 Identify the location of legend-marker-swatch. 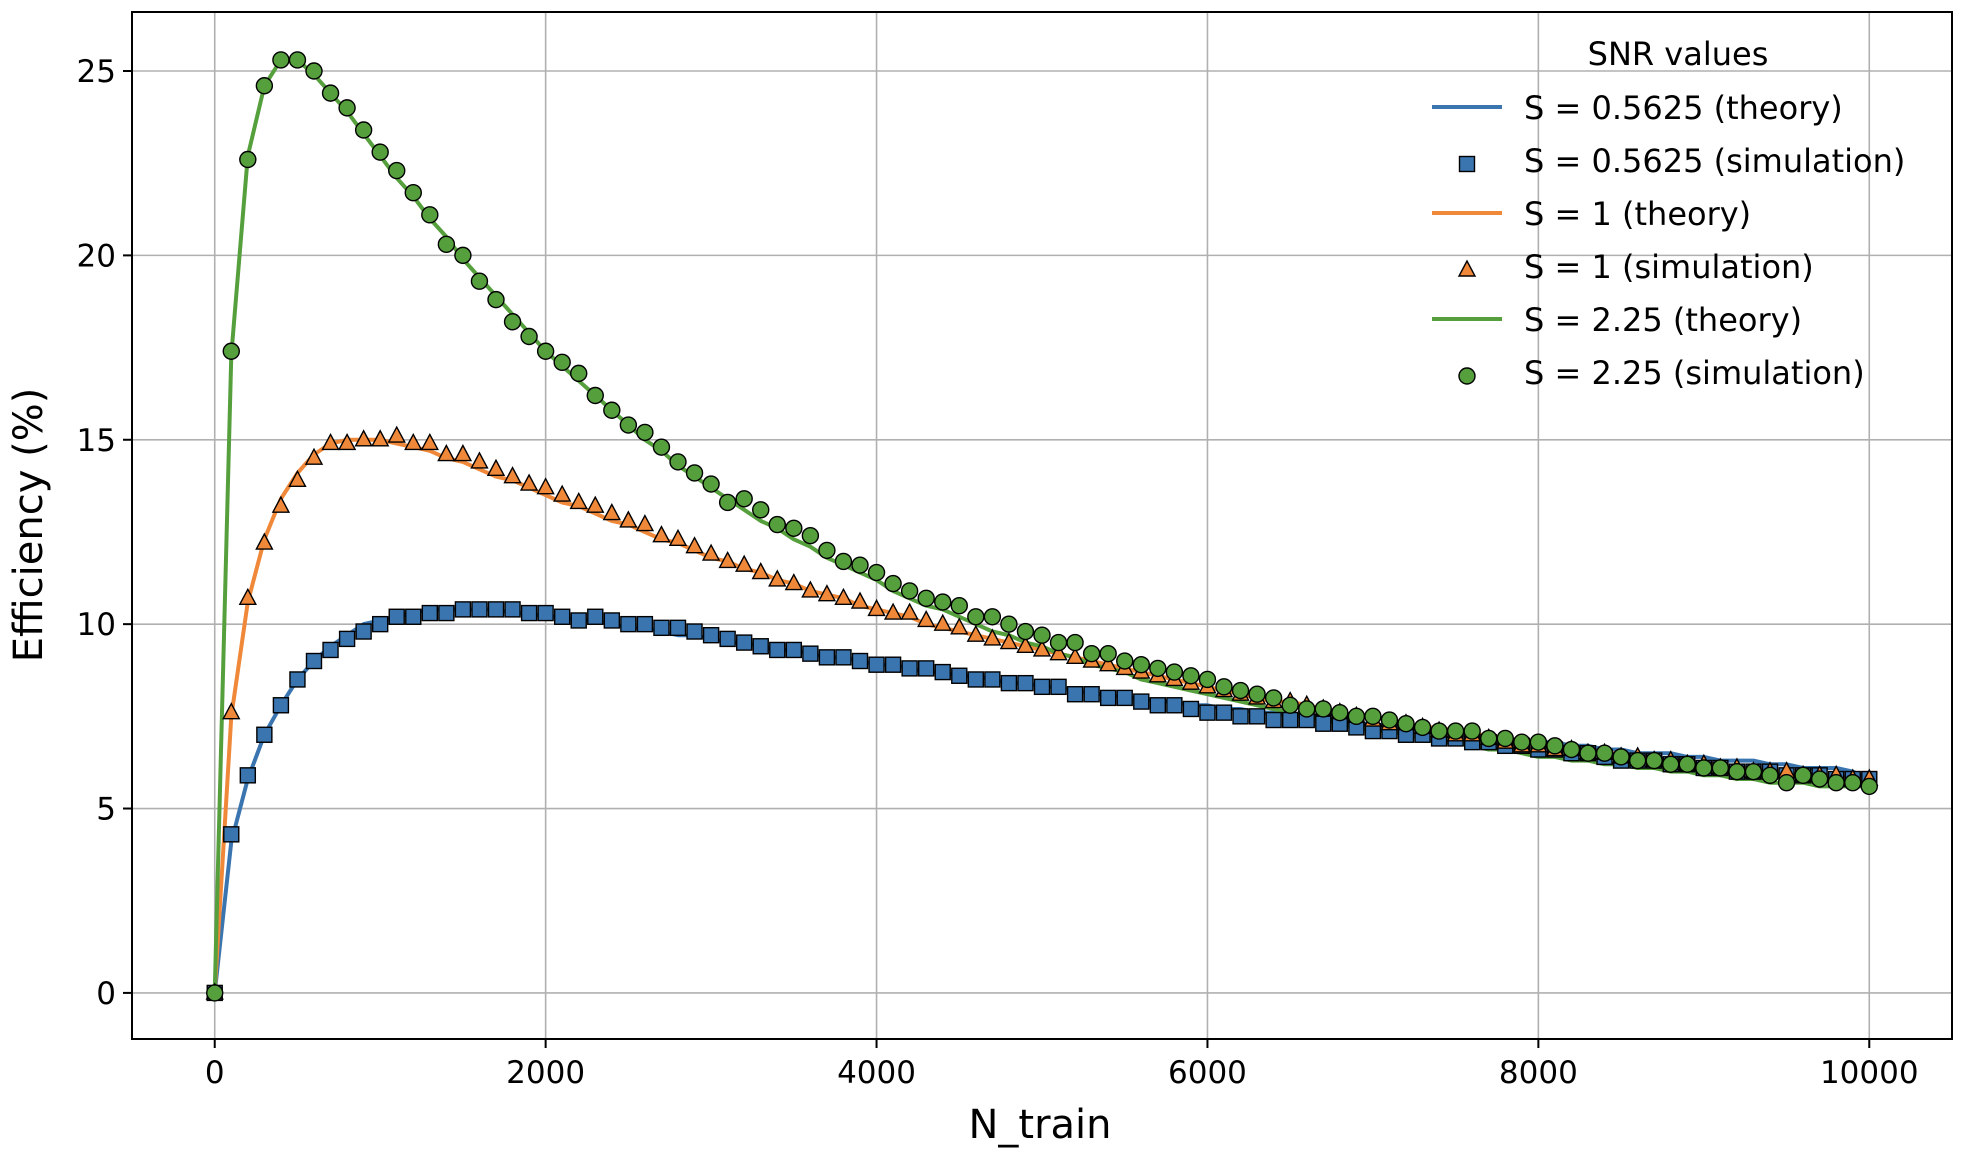
(1467, 376).